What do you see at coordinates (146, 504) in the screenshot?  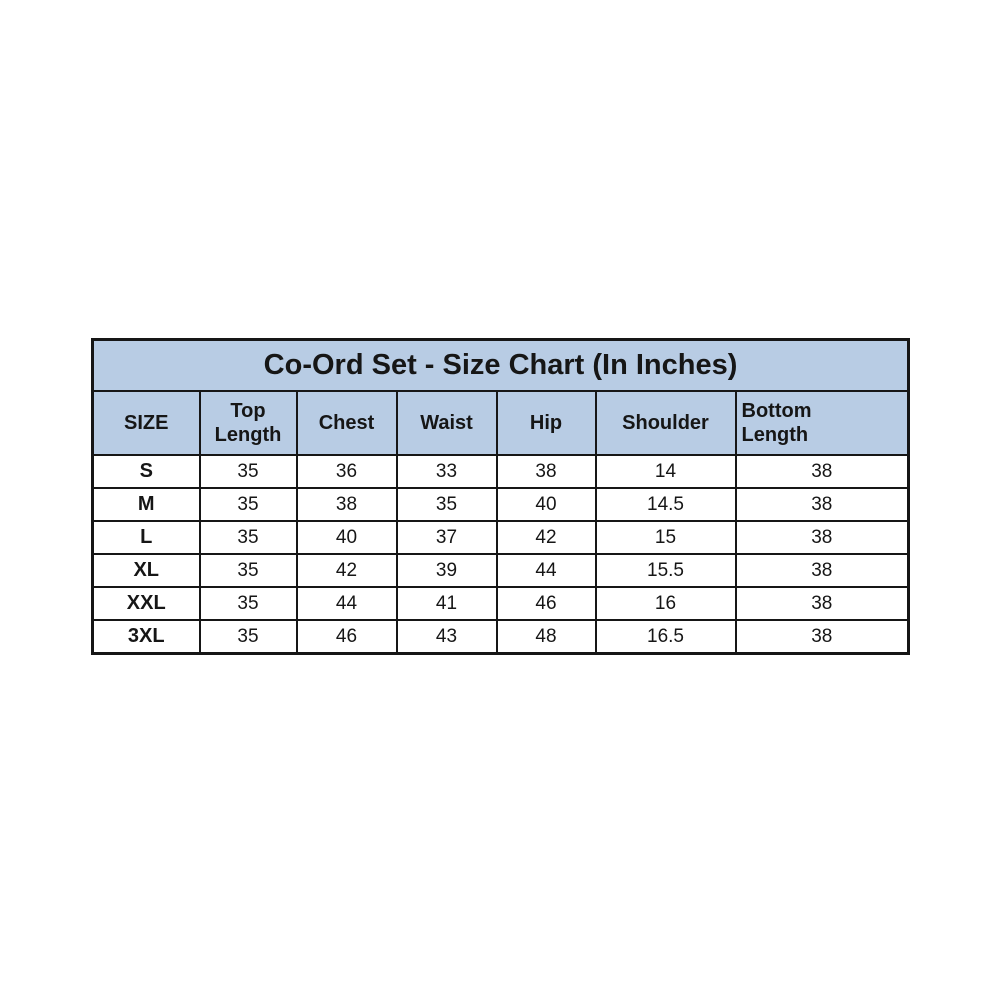 I see `size-label: M` at bounding box center [146, 504].